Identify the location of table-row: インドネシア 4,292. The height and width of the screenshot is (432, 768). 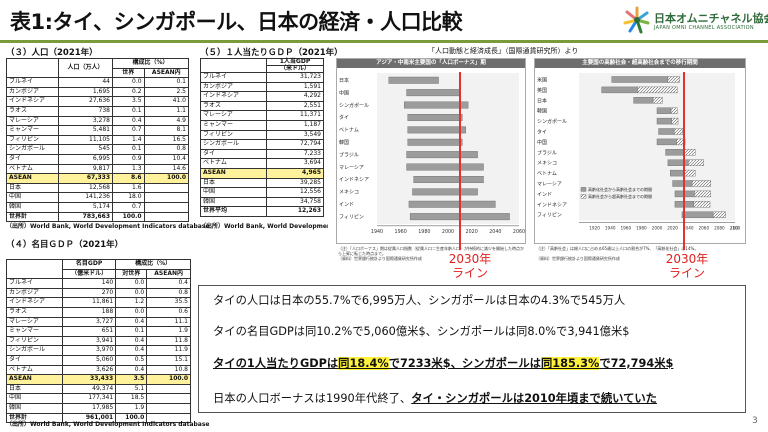
(262, 96).